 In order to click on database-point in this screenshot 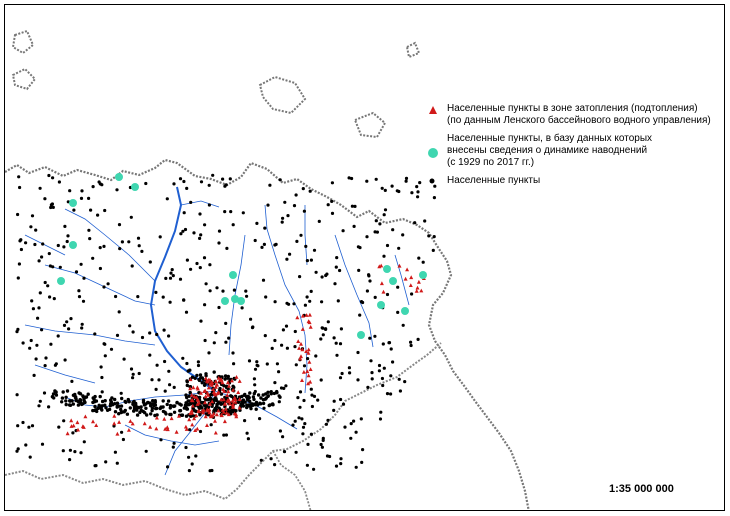, I will do `click(73, 245)`.